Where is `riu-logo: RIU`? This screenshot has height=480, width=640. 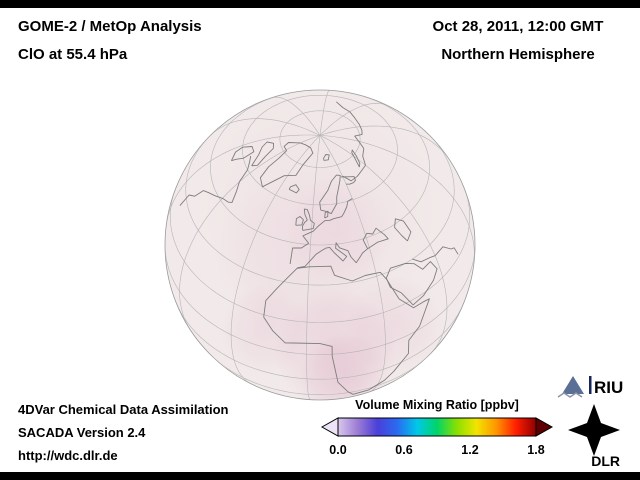
riu-logo: RIU is located at coordinates (590, 387).